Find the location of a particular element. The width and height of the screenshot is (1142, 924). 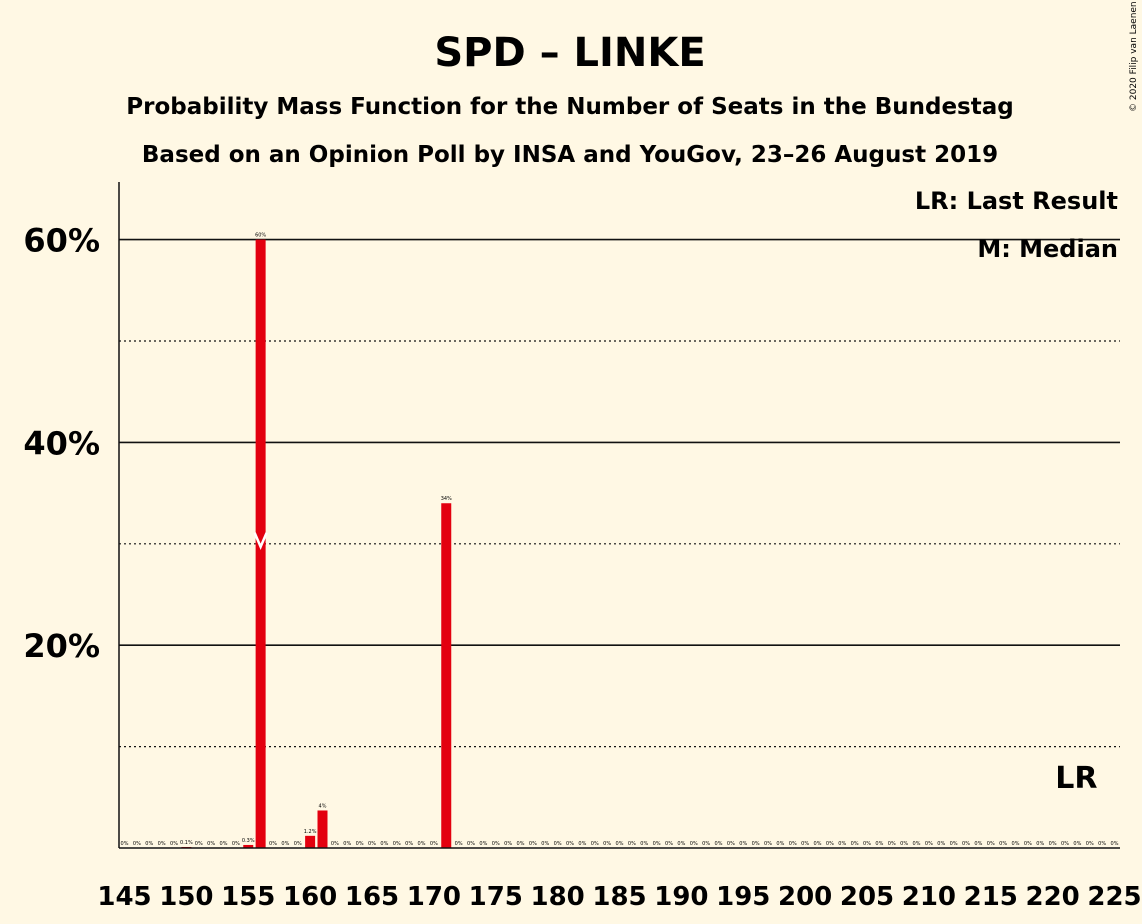

data-label-seat-179: 0% is located at coordinates (545, 844).